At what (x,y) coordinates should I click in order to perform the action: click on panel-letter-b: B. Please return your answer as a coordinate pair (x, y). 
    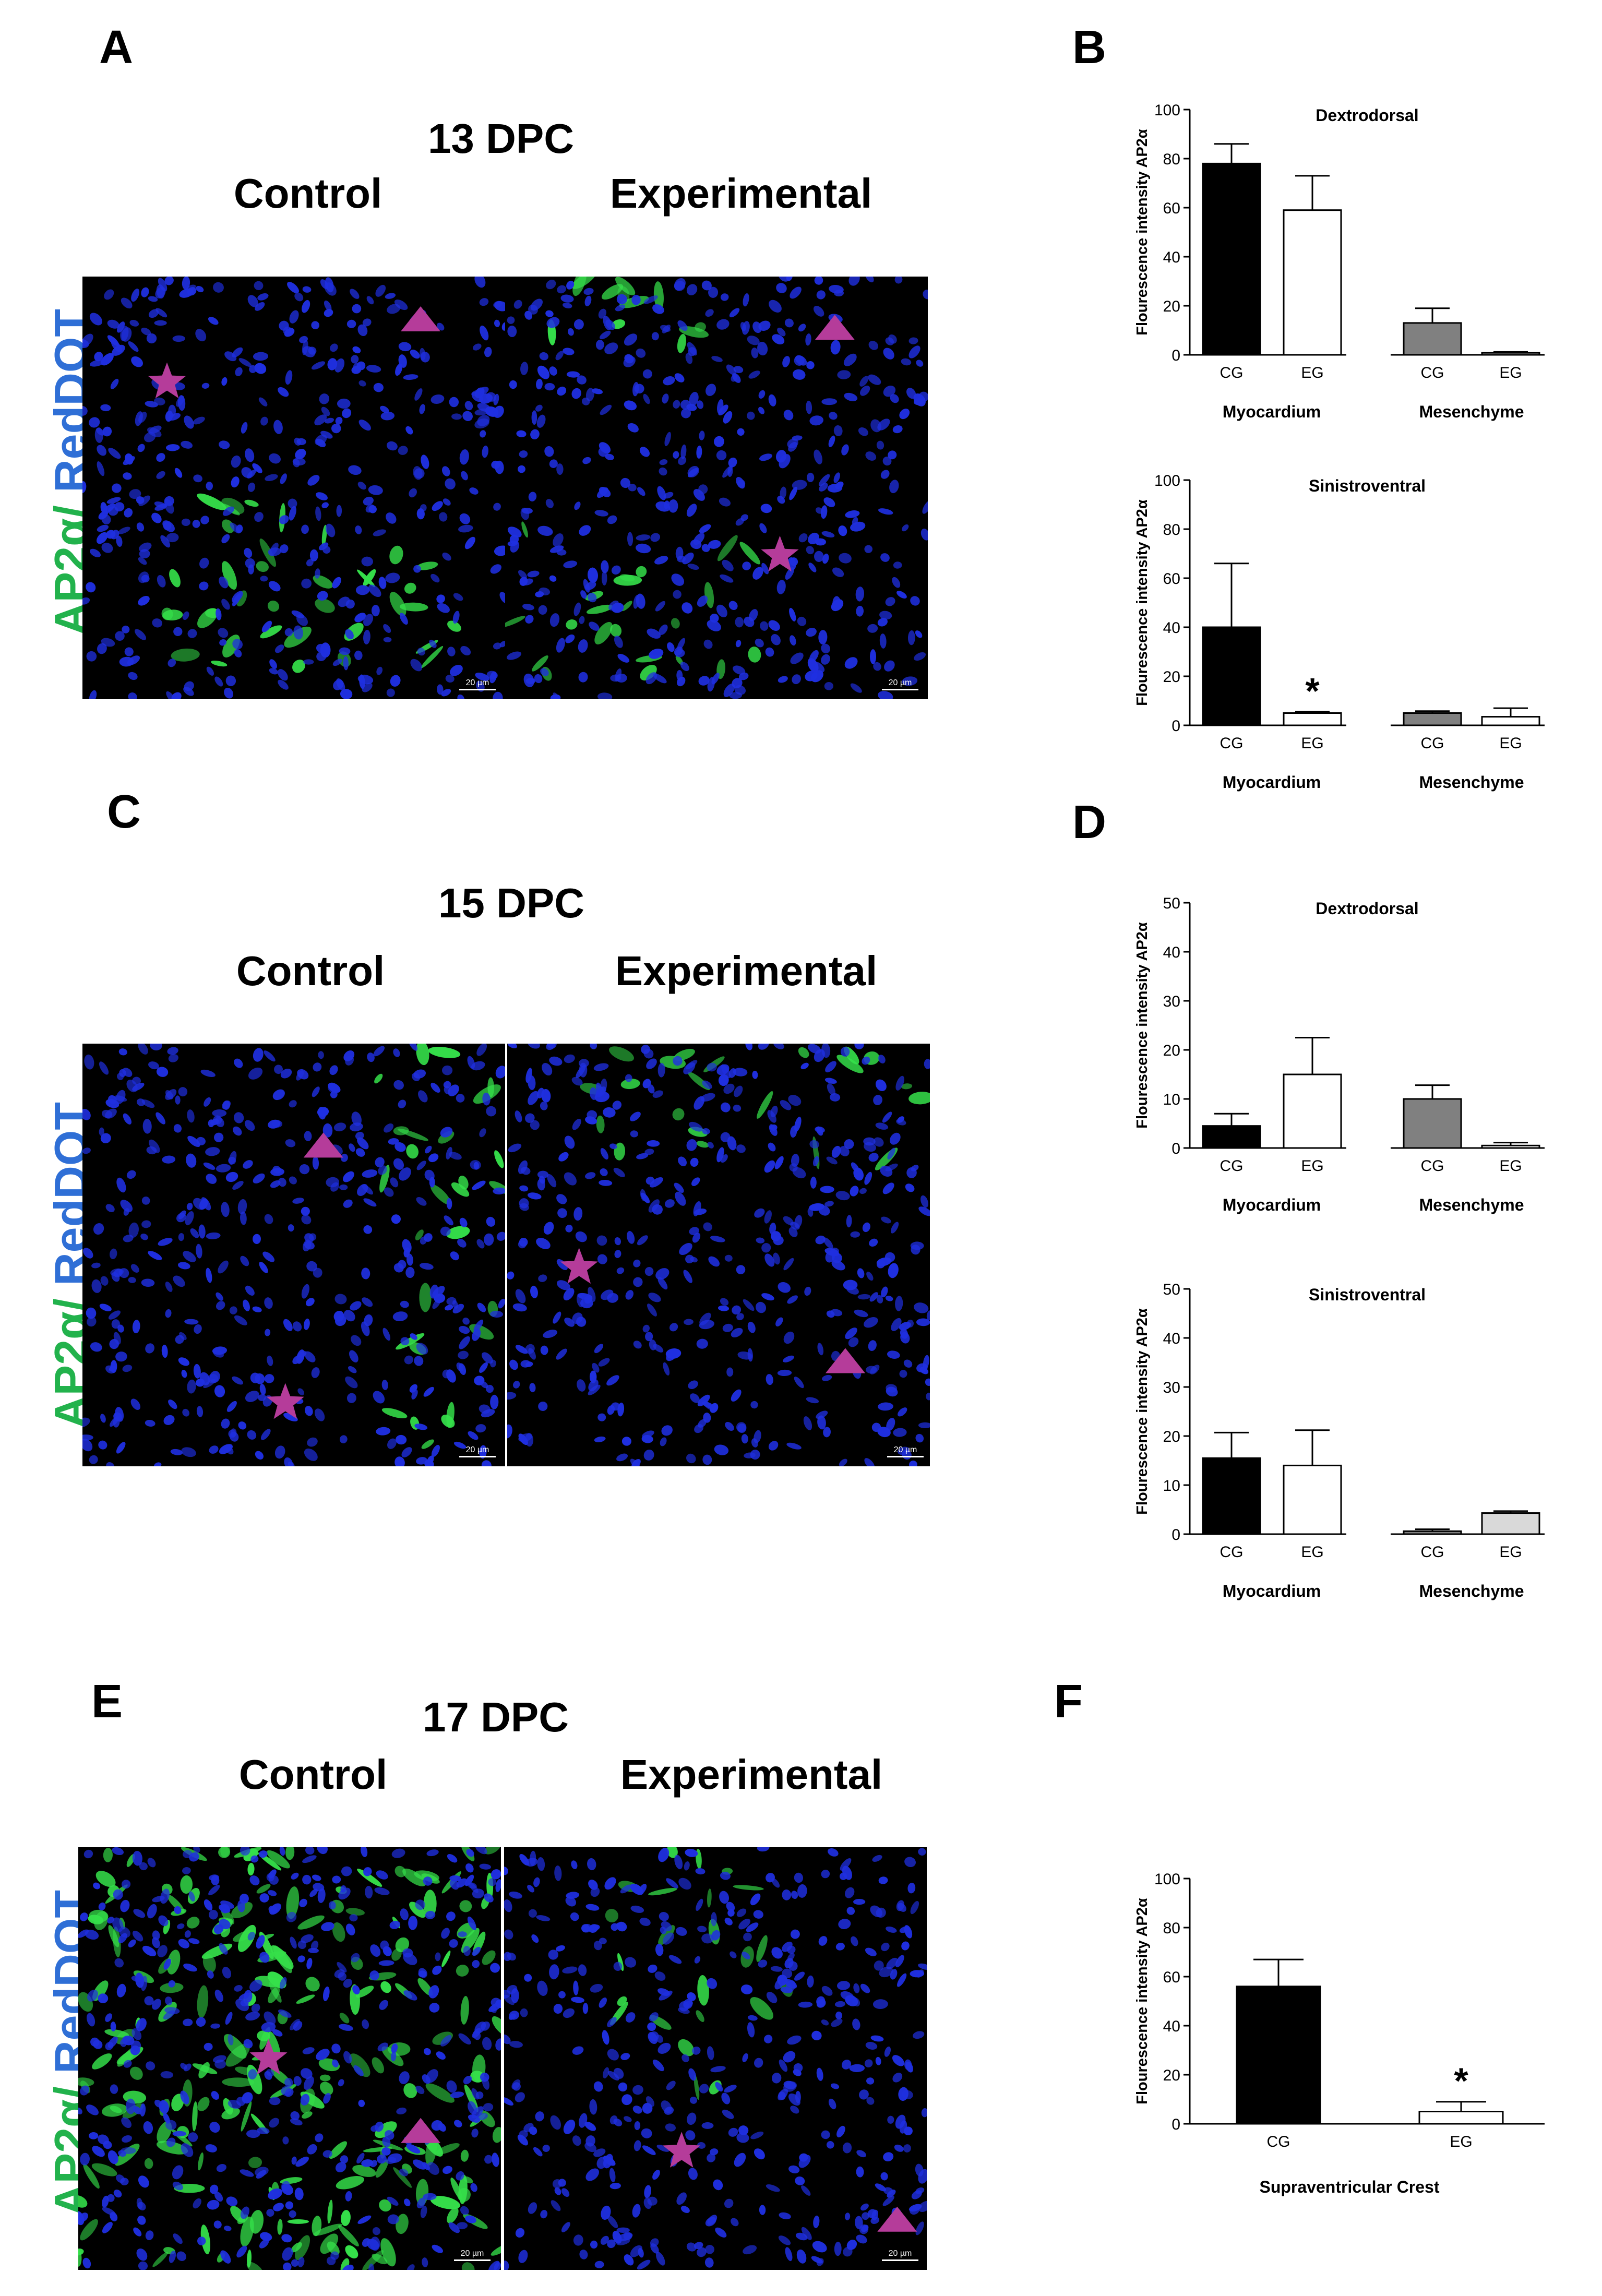
    Looking at the image, I should click on (1089, 48).